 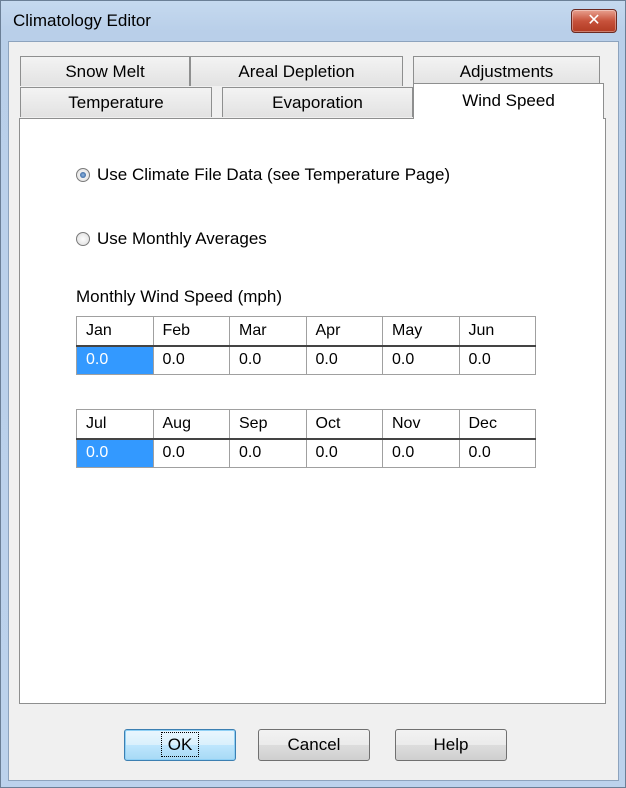 I want to click on tab-label: Areal Depletion, so click(x=296, y=71).